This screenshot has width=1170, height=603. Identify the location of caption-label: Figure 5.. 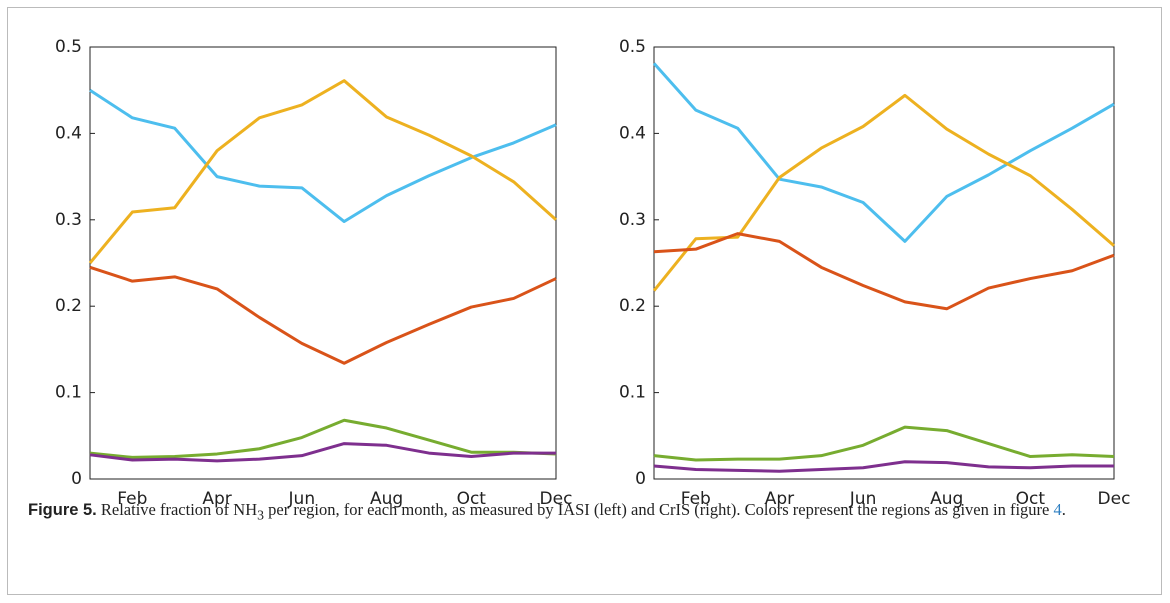
(62, 510).